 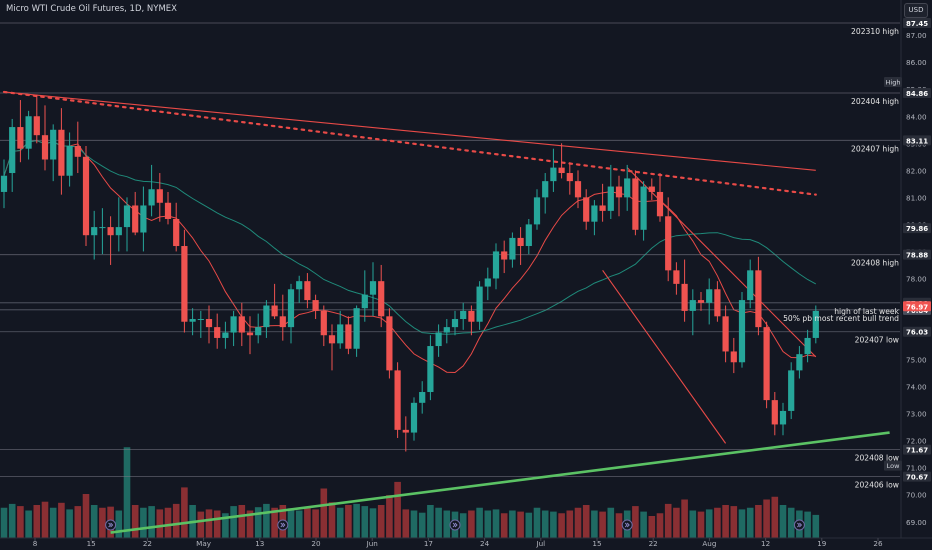 I want to click on volume-bars, so click(x=410, y=492).